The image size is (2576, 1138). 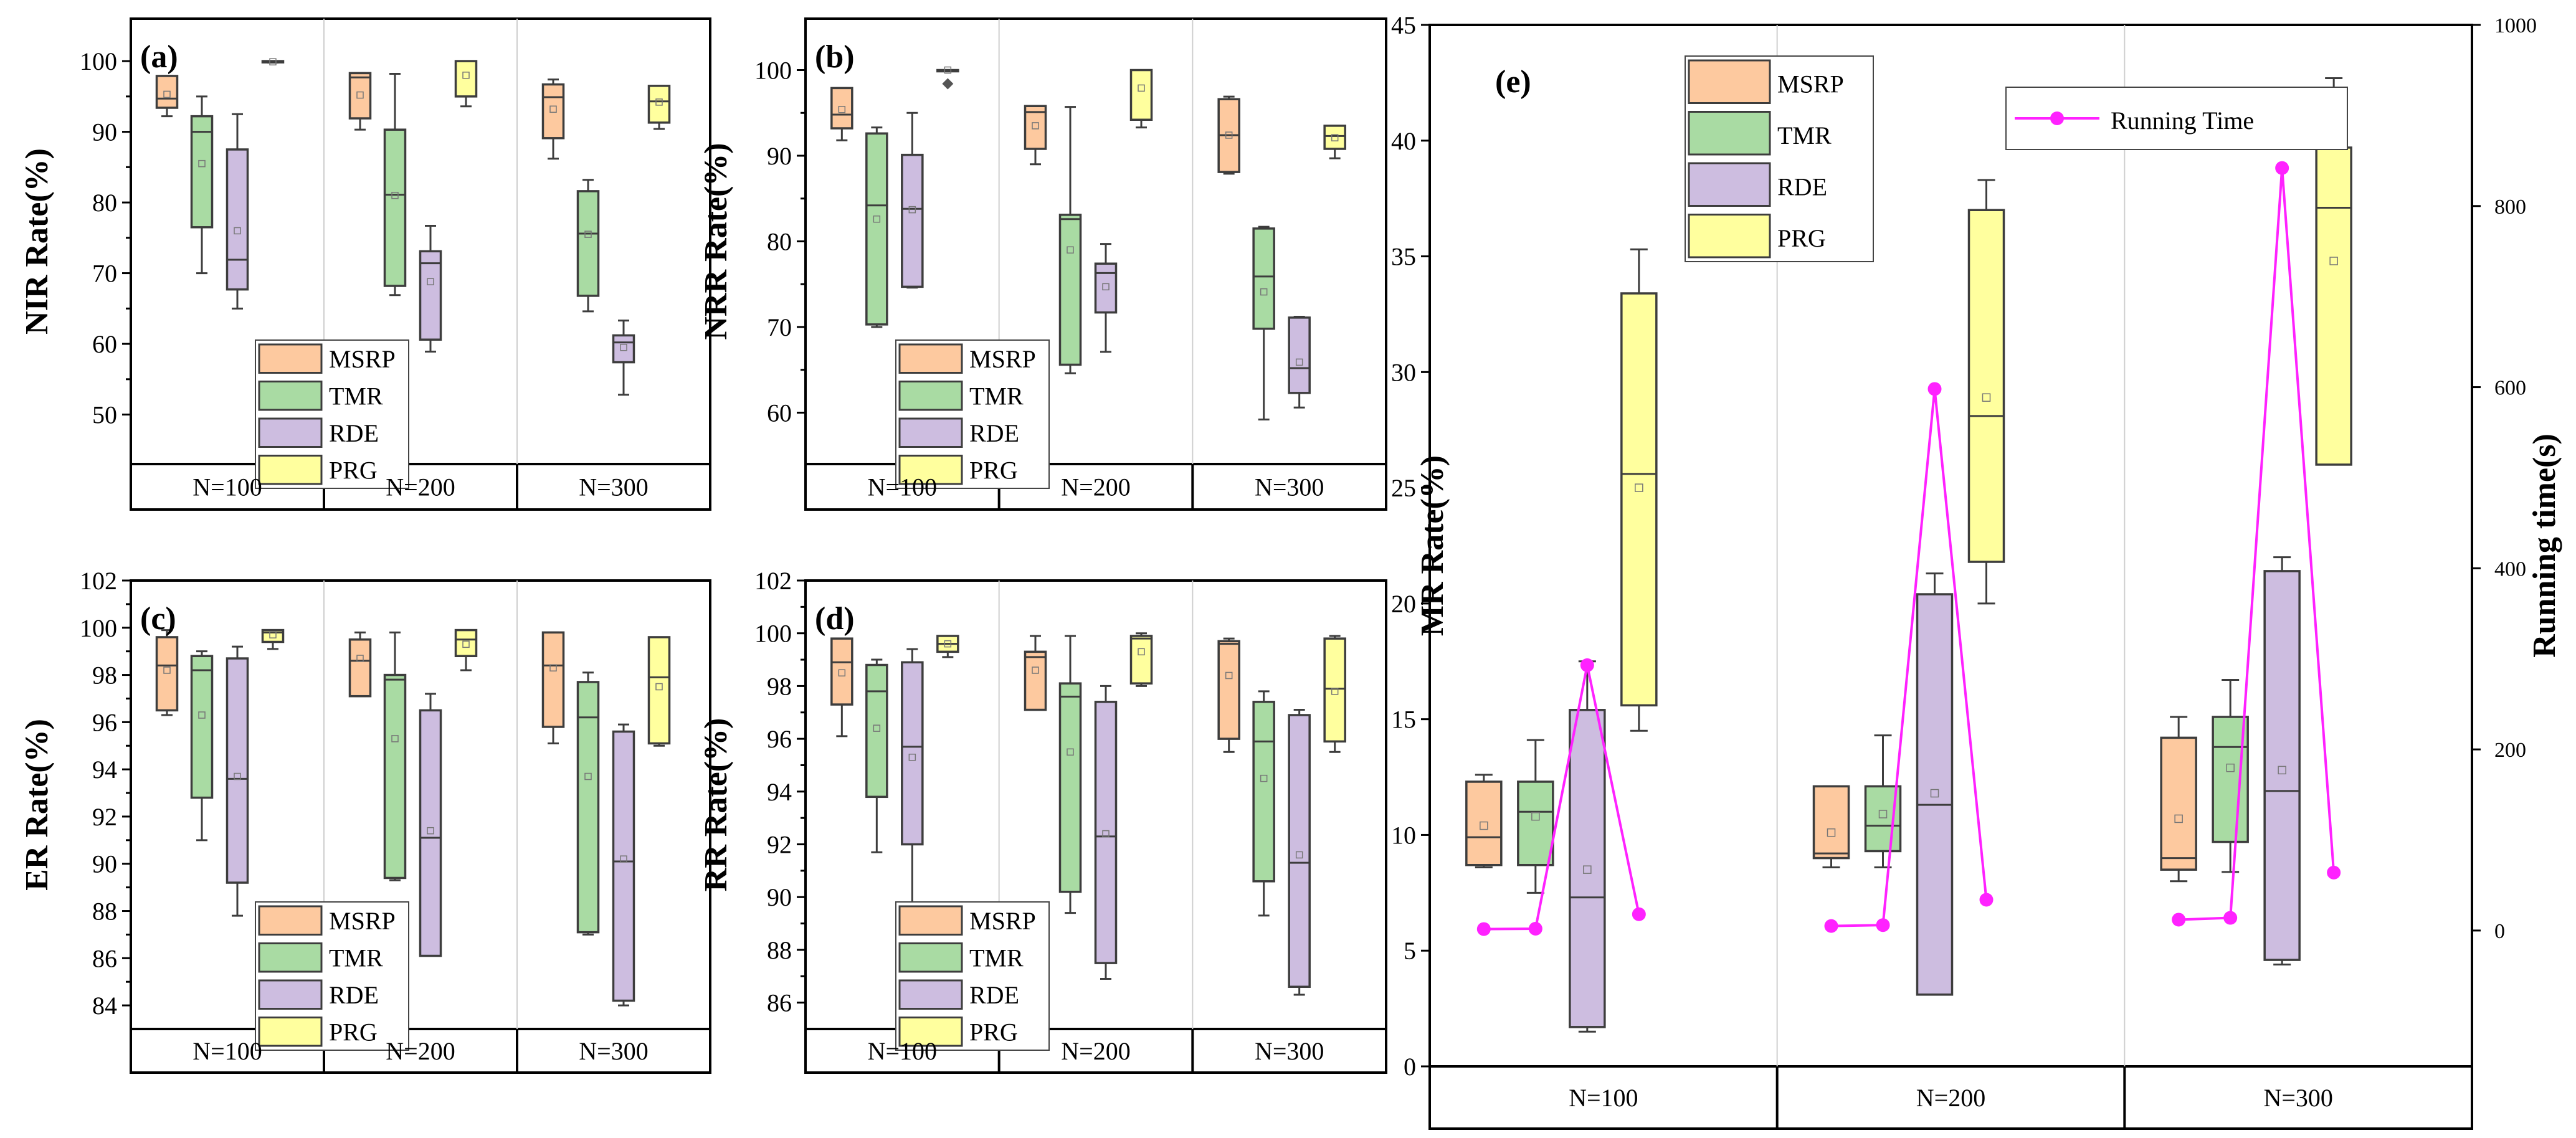 What do you see at coordinates (779, 897) in the screenshot?
I see `y-tick-label: 90` at bounding box center [779, 897].